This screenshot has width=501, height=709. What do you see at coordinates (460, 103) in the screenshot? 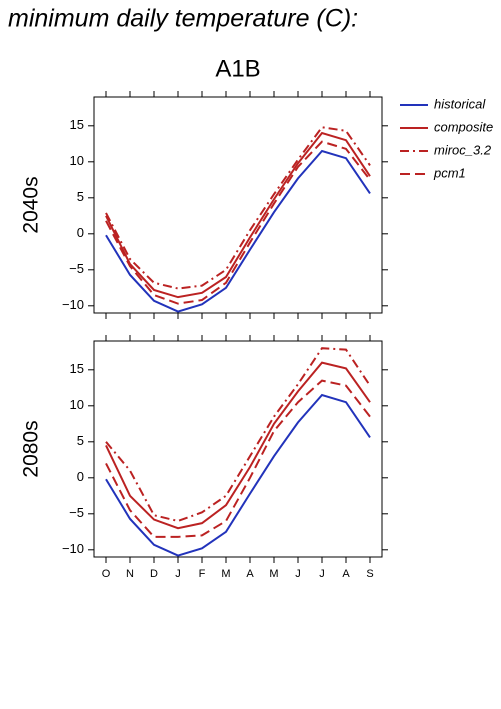
I see `legend-label: historical` at bounding box center [460, 103].